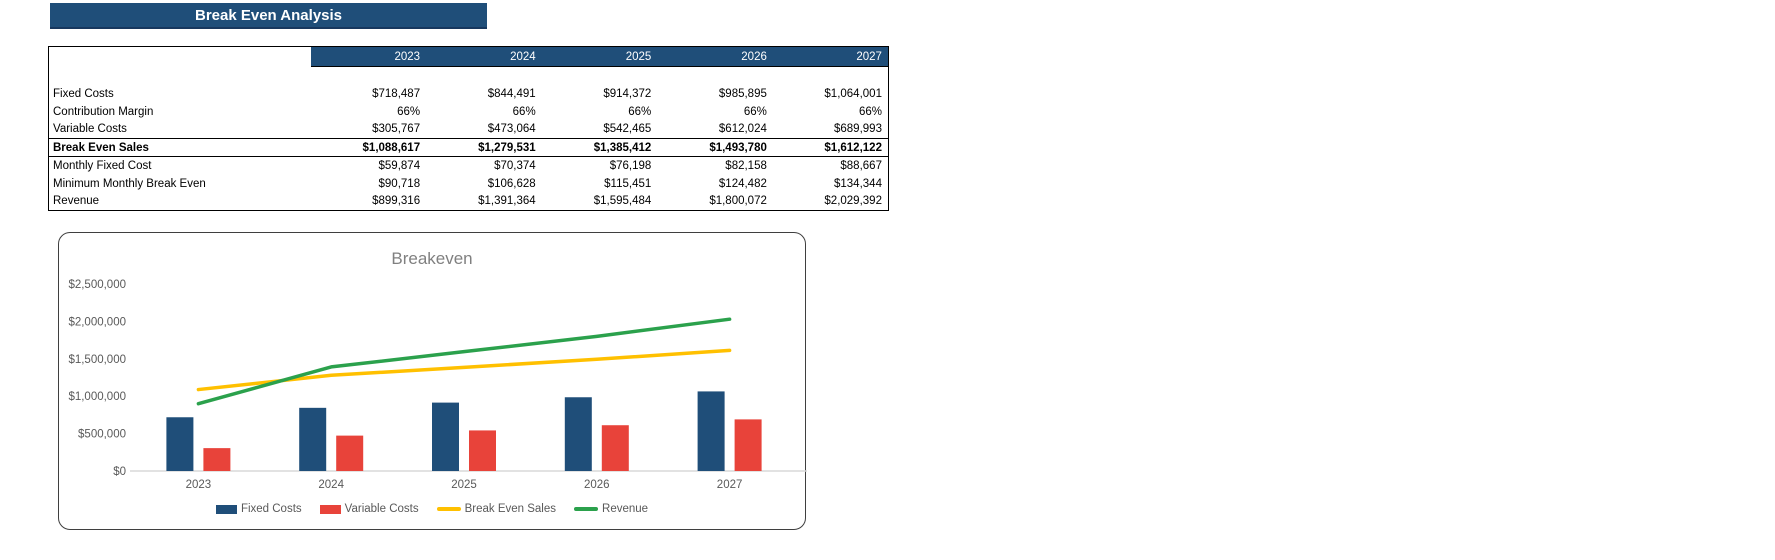  Describe the element at coordinates (858, 183) in the screenshot. I see `value-cell: $134,344` at that location.